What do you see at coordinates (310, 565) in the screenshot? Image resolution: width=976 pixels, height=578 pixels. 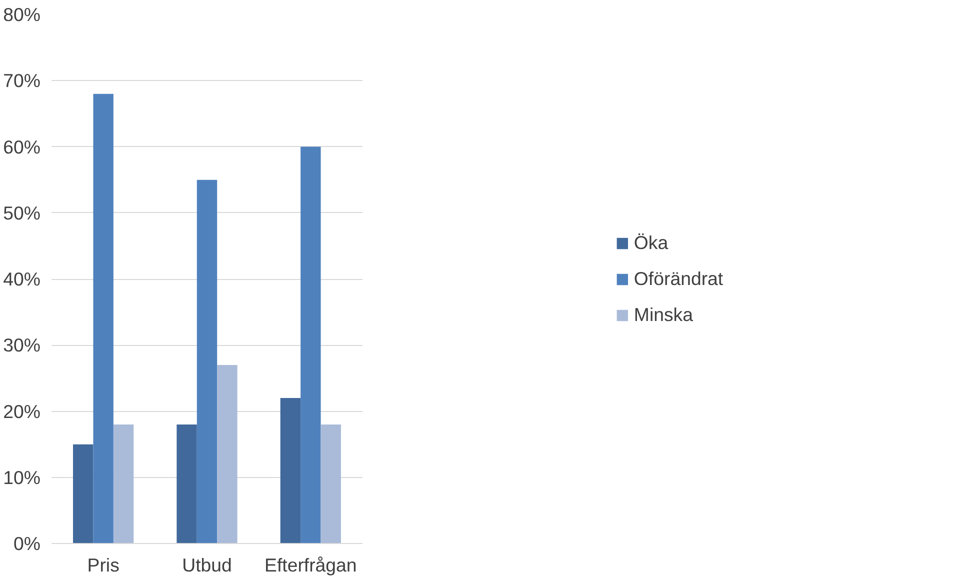 I see `x-tick-label: Efterfrågan` at bounding box center [310, 565].